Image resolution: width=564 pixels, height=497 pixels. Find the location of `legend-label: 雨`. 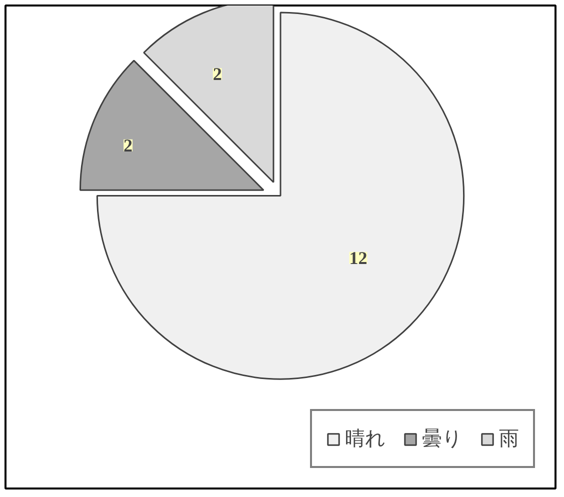

legend-label: 雨 is located at coordinates (509, 439).